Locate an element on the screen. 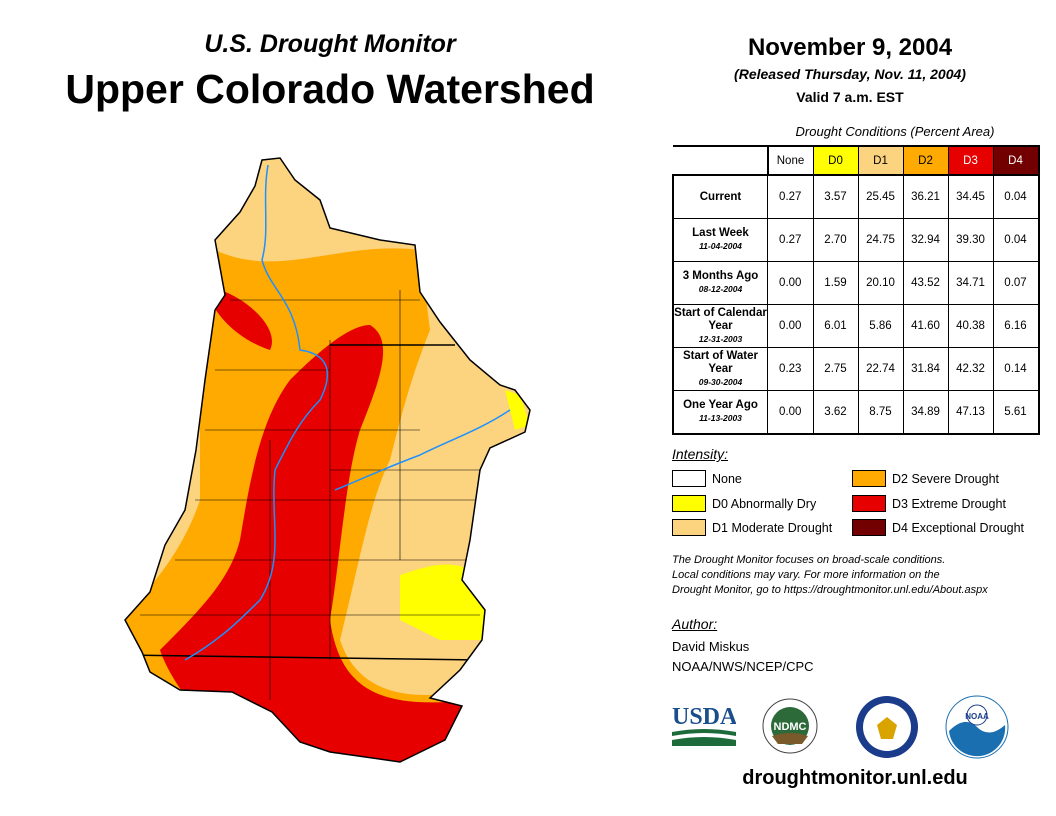  website-url: droughtmonitor.unl.edu is located at coordinates (855, 778).